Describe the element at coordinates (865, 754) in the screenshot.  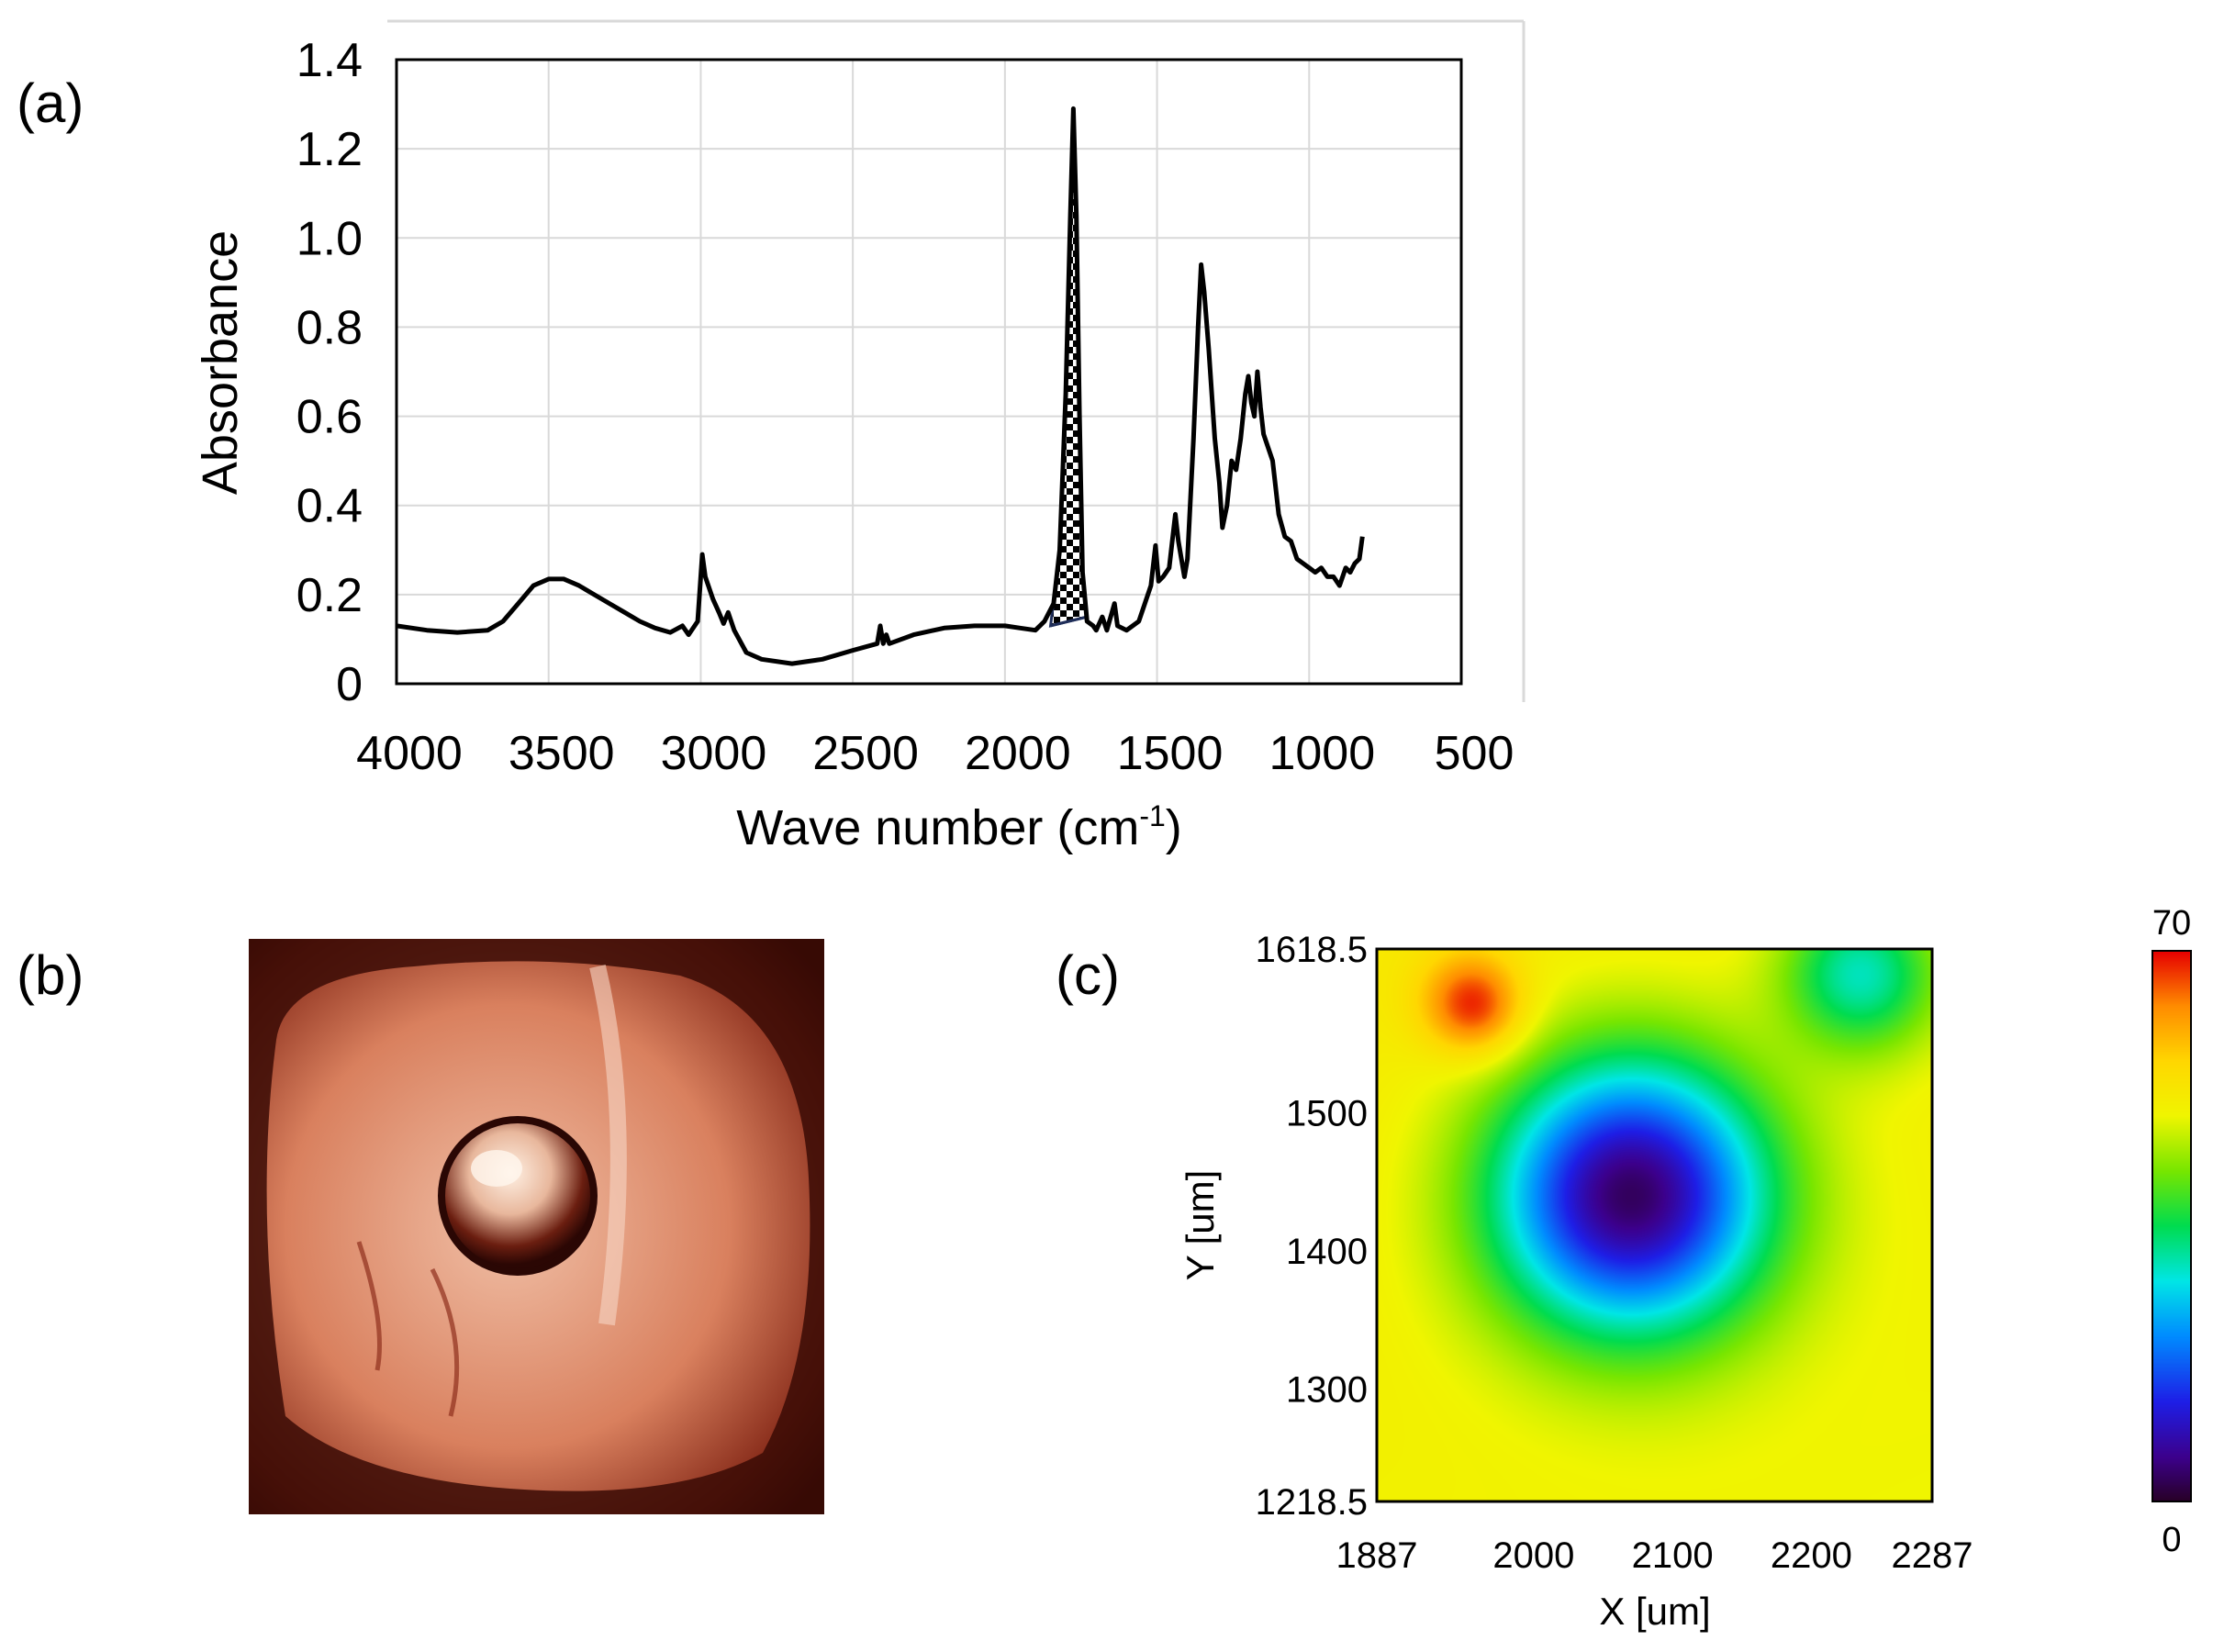
I see `x-tick-label: 2500` at that location.